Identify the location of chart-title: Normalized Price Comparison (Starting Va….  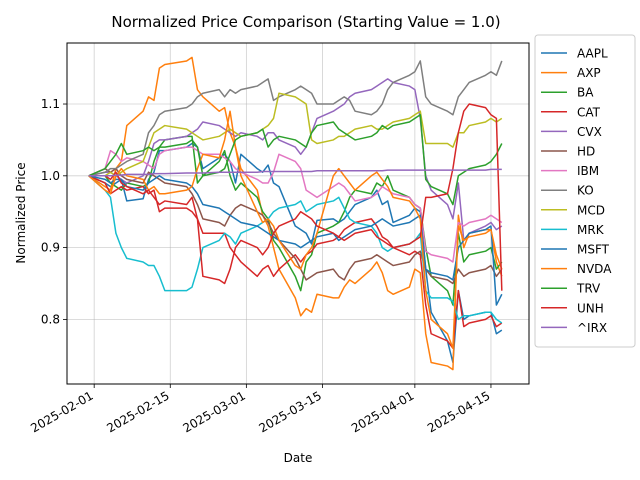
(305, 22).